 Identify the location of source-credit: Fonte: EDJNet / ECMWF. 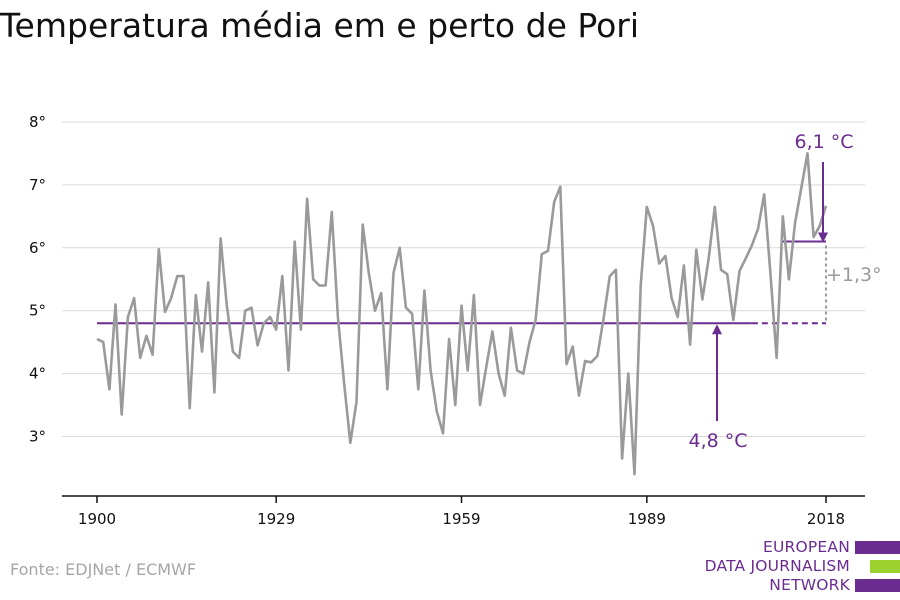
(103, 569).